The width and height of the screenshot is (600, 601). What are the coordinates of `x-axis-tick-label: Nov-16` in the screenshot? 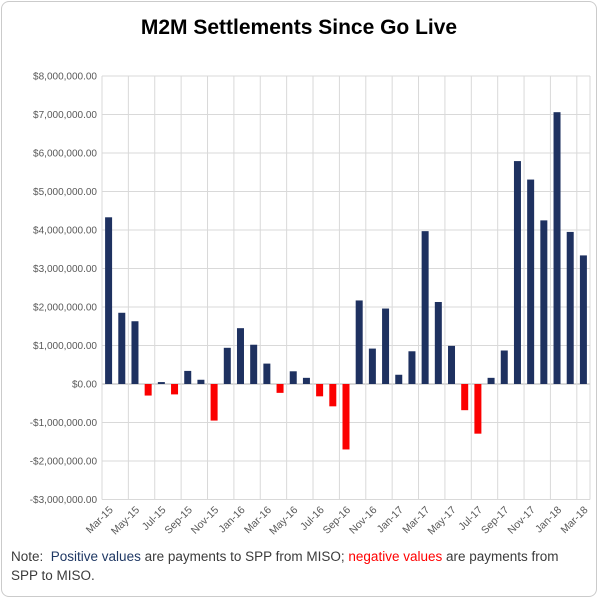 It's located at (363, 520).